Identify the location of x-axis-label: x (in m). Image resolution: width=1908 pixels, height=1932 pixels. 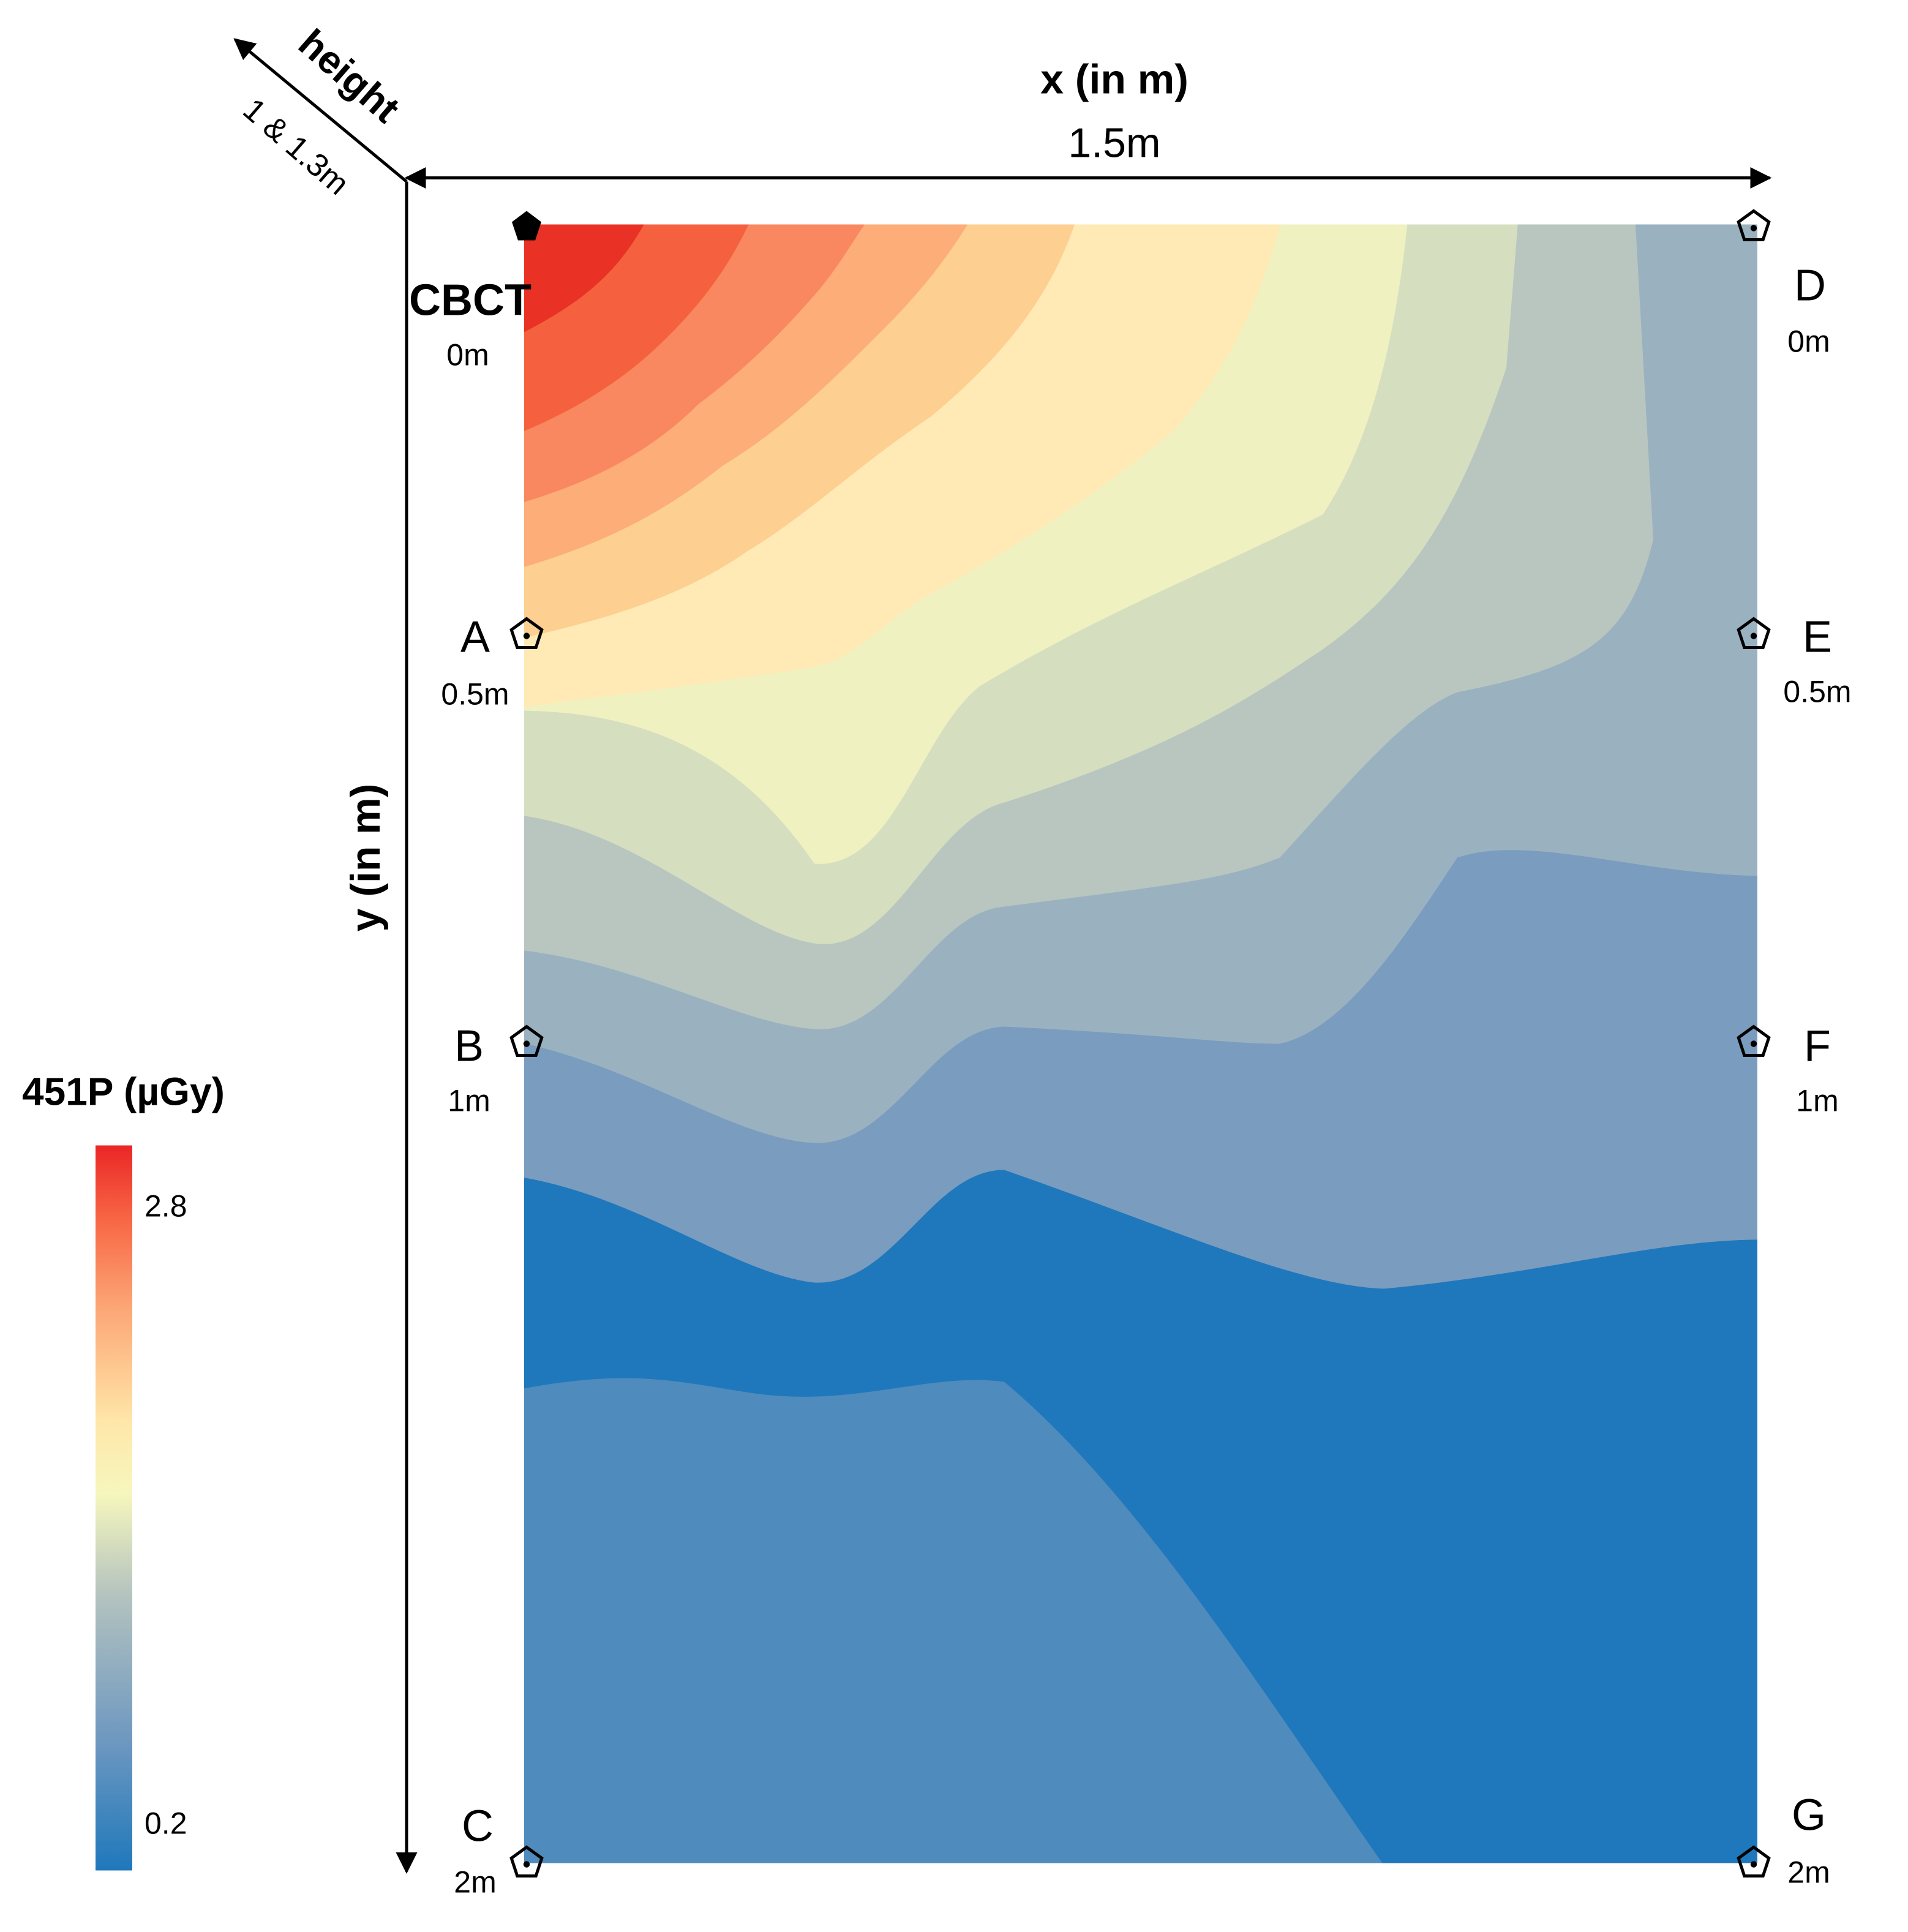
(1114, 79).